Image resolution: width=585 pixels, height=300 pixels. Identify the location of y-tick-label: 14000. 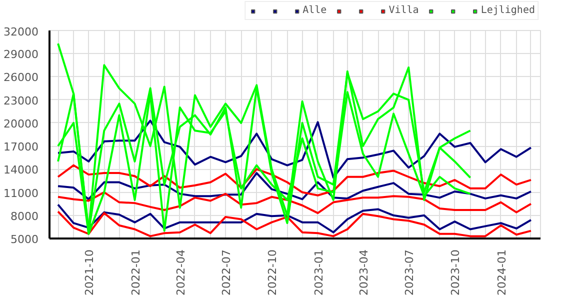
(21, 170).